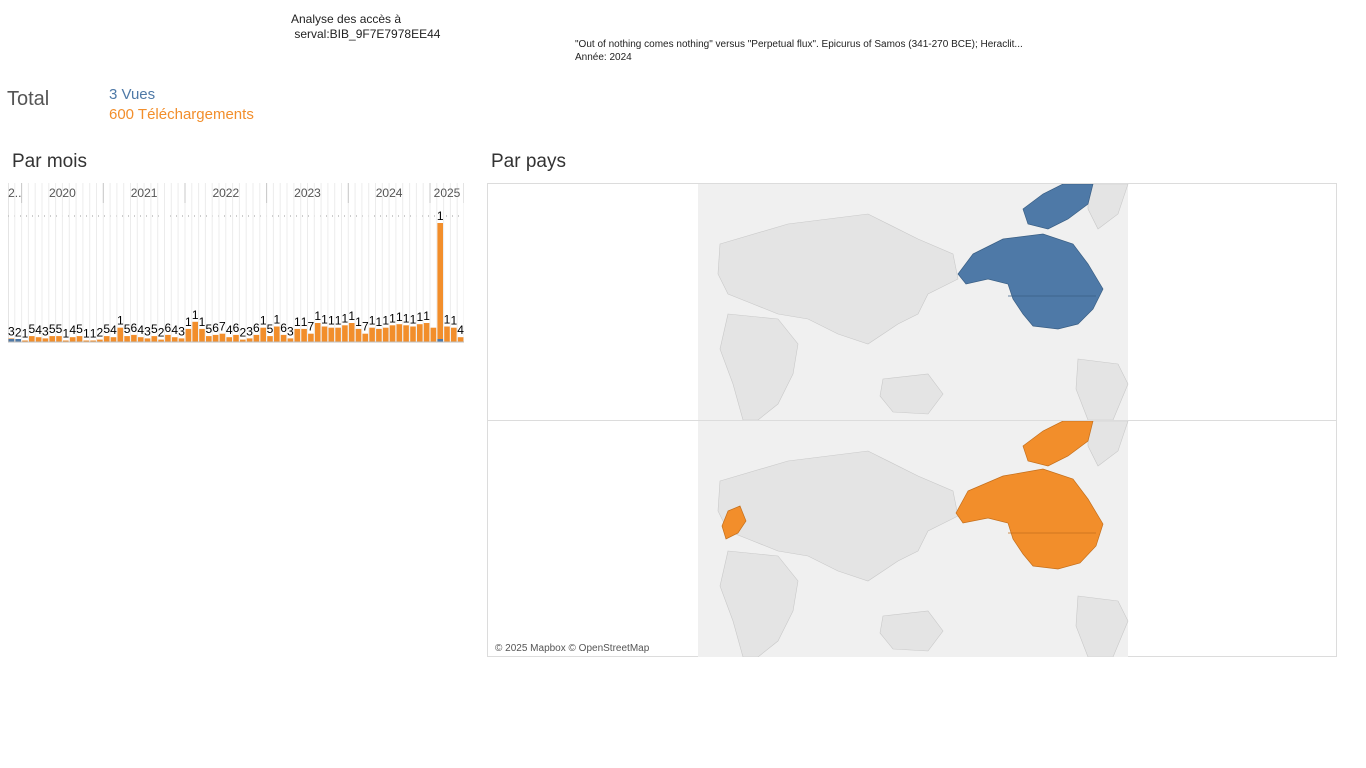 Image resolution: width=1366 pixels, height=768 pixels. I want to click on section-title-by-month: Par mois, so click(49, 161).